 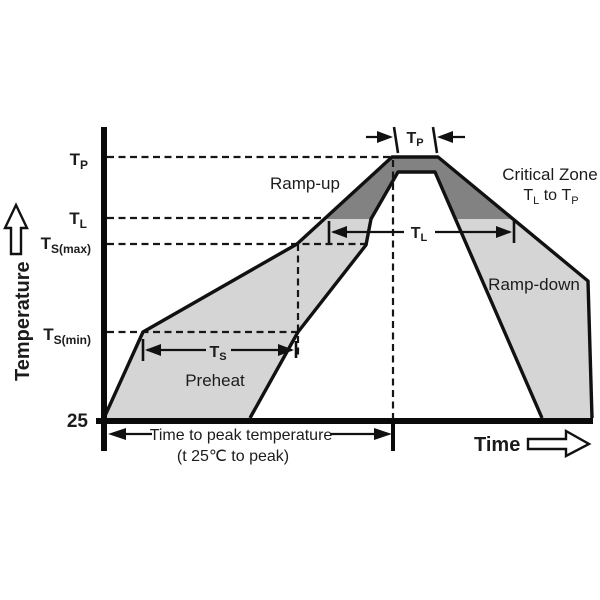 What do you see at coordinates (528, 195) in the screenshot?
I see `critical-zone-l2-t1: T` at bounding box center [528, 195].